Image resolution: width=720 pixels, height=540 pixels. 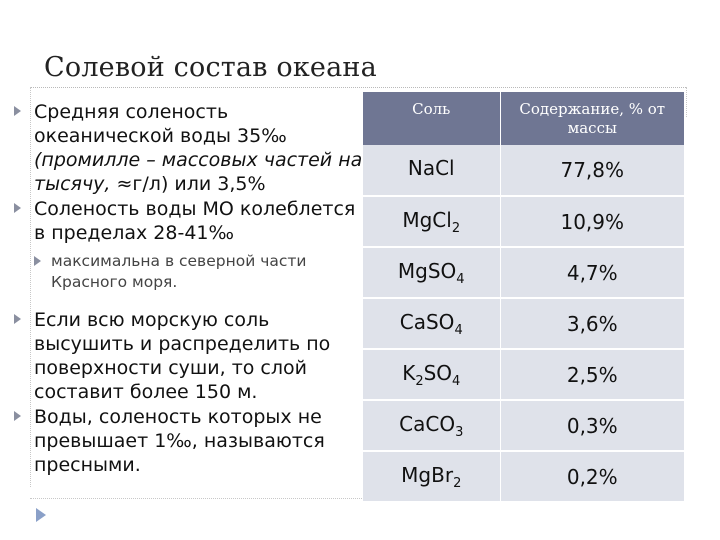 What do you see at coordinates (198, 172) in the screenshot?
I see `bullet-text-italic: (промилле – массовых частей на тысячу,` at bounding box center [198, 172].